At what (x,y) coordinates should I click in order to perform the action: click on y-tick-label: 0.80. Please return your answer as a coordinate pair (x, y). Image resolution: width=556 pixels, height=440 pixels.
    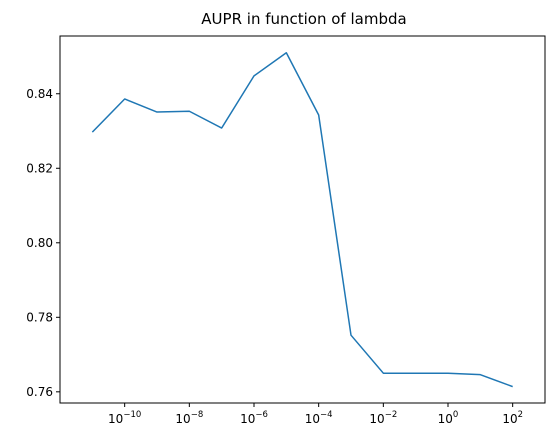
    Looking at the image, I should click on (39, 243).